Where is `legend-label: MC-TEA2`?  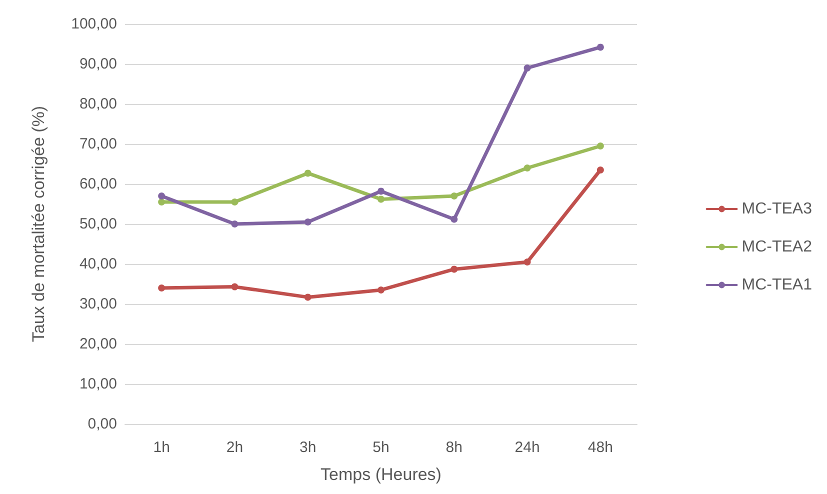 legend-label: MC-TEA2 is located at coordinates (777, 247).